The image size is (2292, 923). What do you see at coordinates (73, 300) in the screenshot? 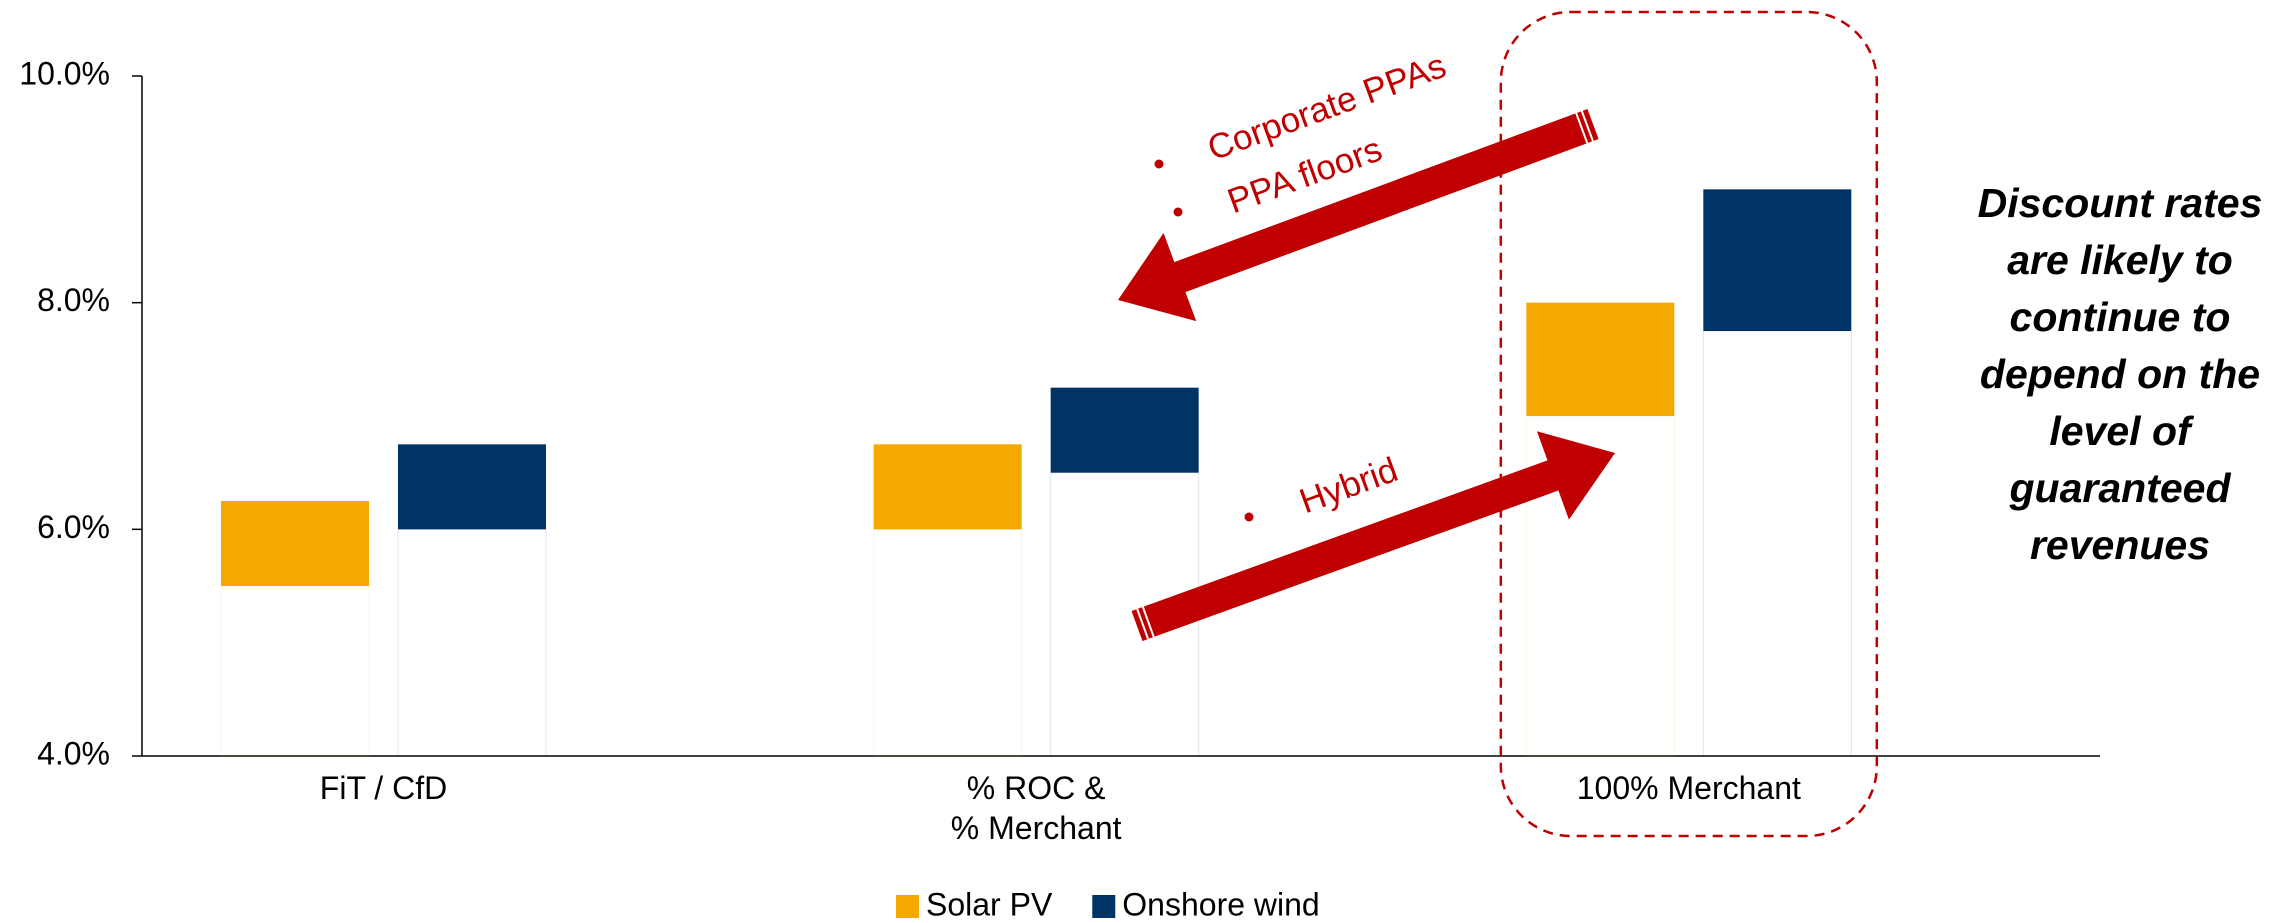
I see `y-tick-label: 8.0%` at bounding box center [73, 300].